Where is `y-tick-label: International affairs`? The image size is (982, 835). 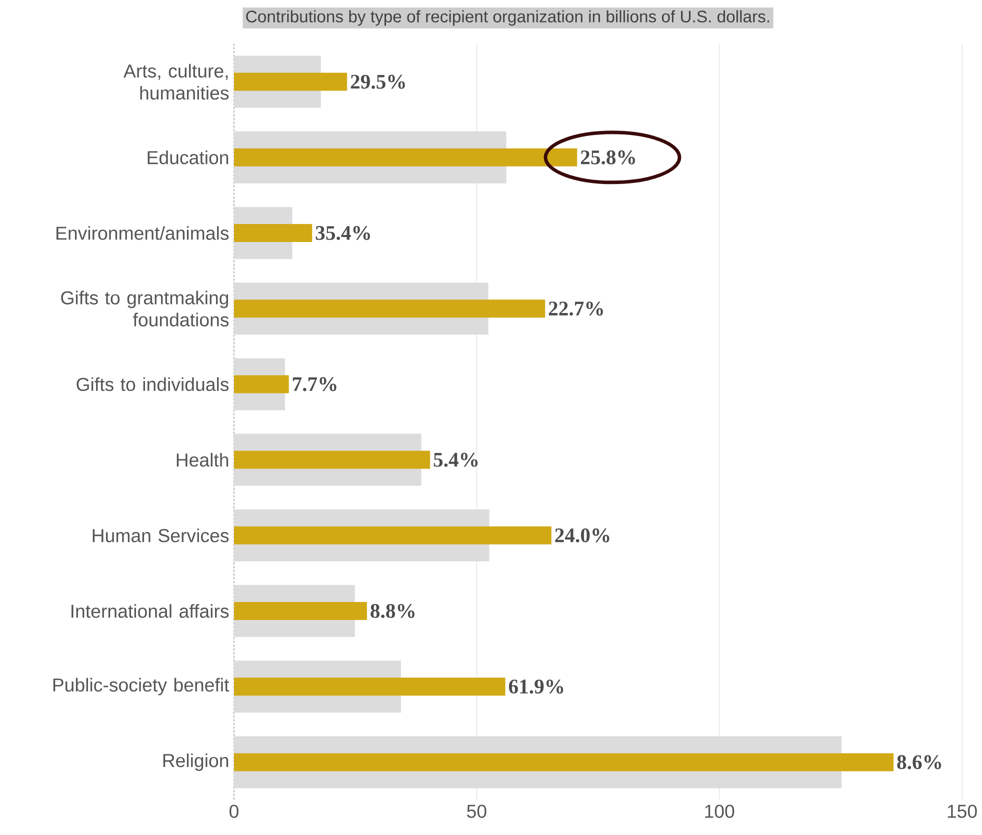
y-tick-label: International affairs is located at coordinates (150, 611).